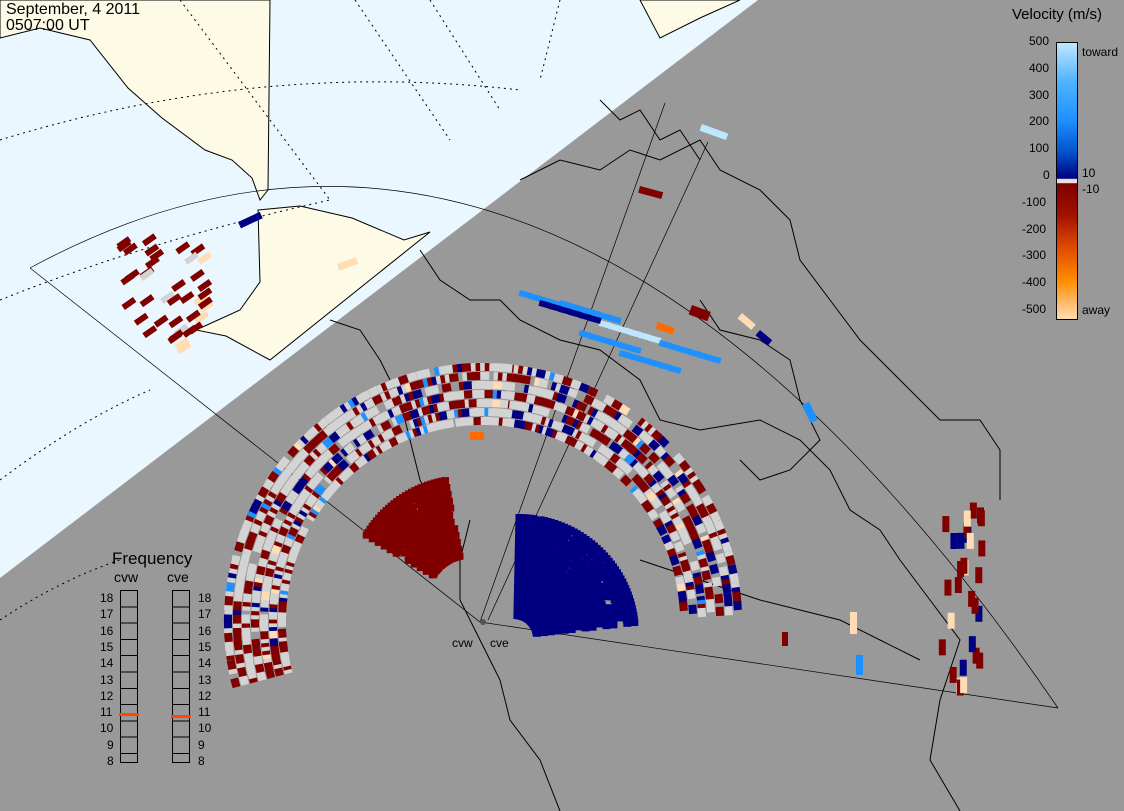 This screenshot has height=811, width=1124. I want to click on frequency-scale-right-18: 18, so click(205, 598).